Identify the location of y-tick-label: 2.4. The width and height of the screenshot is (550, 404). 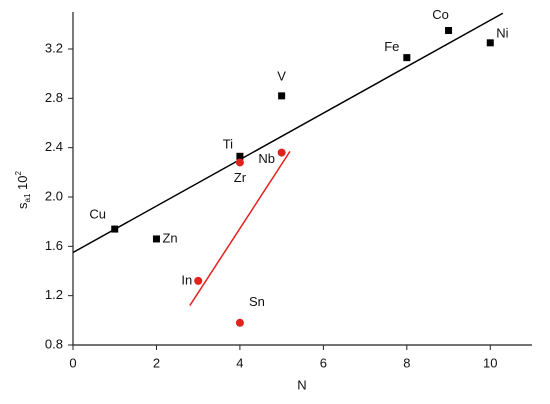
(54, 146).